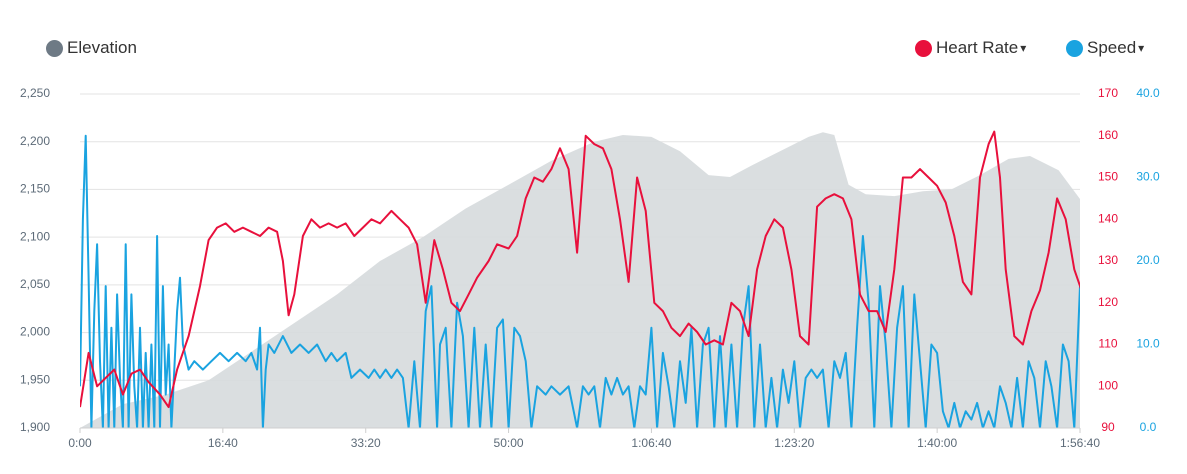 The image size is (1187, 474). Describe the element at coordinates (1148, 260) in the screenshot. I see `speed-tick-label: 20.0` at that location.